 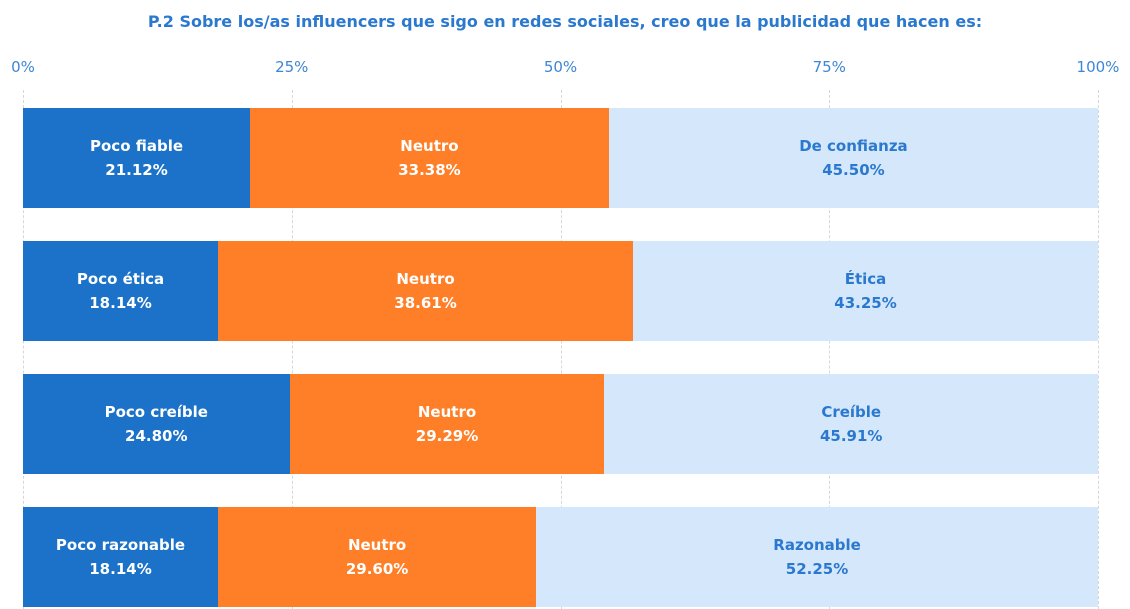 What do you see at coordinates (447, 424) in the screenshot?
I see `bar-segment: Neutro 29.29%` at bounding box center [447, 424].